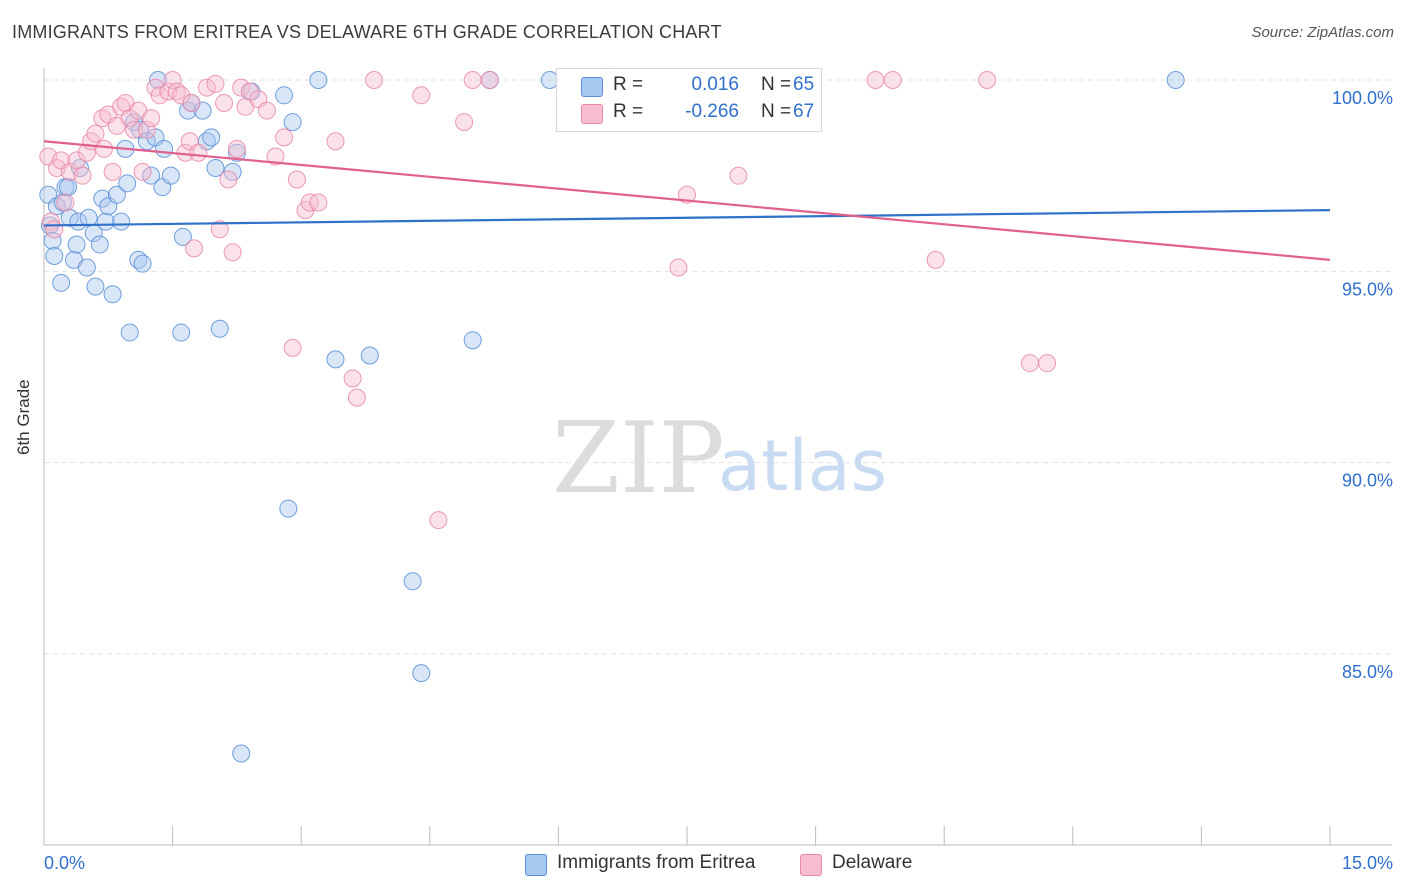  I want to click on bottom-legend: Immigrants from Eritrea Delaware, so click(703, 865).